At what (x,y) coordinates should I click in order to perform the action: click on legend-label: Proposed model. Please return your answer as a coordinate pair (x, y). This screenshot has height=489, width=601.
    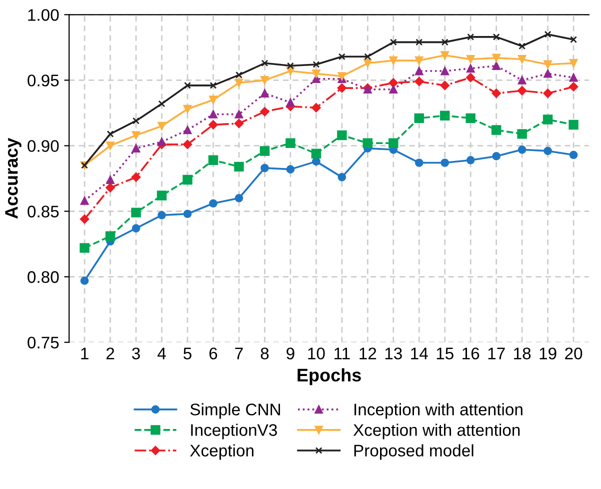
    Looking at the image, I should click on (414, 452).